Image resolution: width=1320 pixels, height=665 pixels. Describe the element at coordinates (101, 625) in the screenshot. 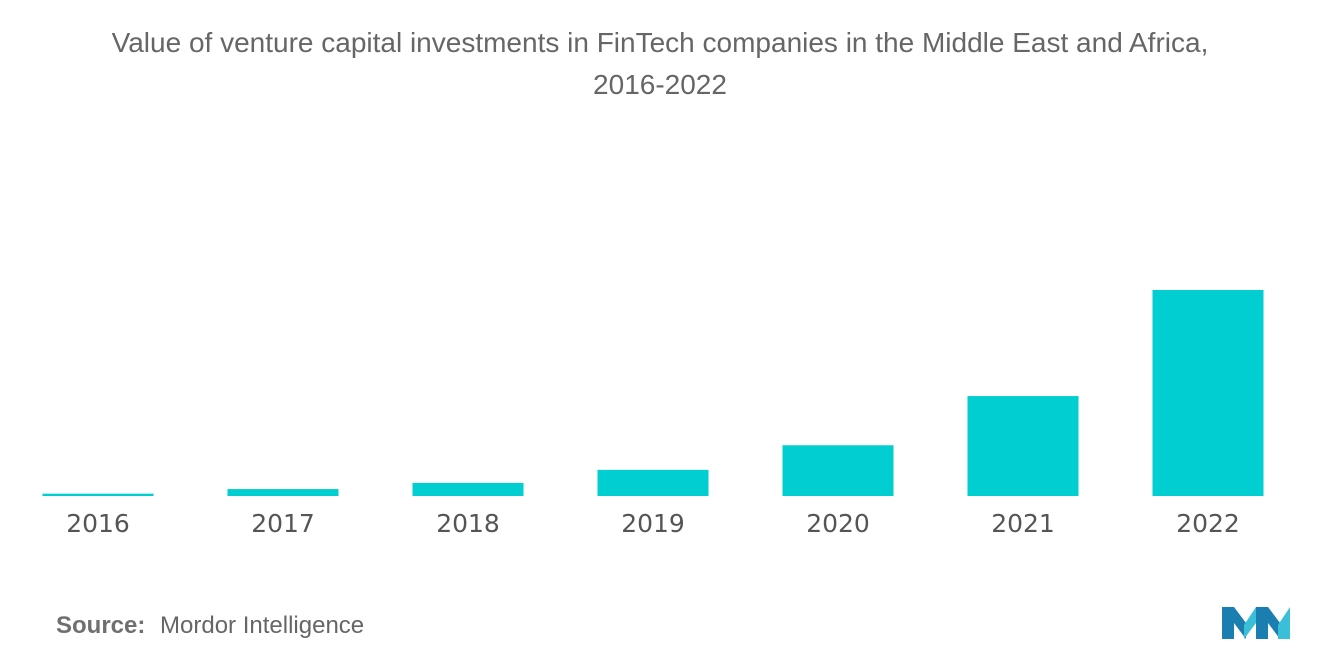

I see `source-label: Source:` at that location.